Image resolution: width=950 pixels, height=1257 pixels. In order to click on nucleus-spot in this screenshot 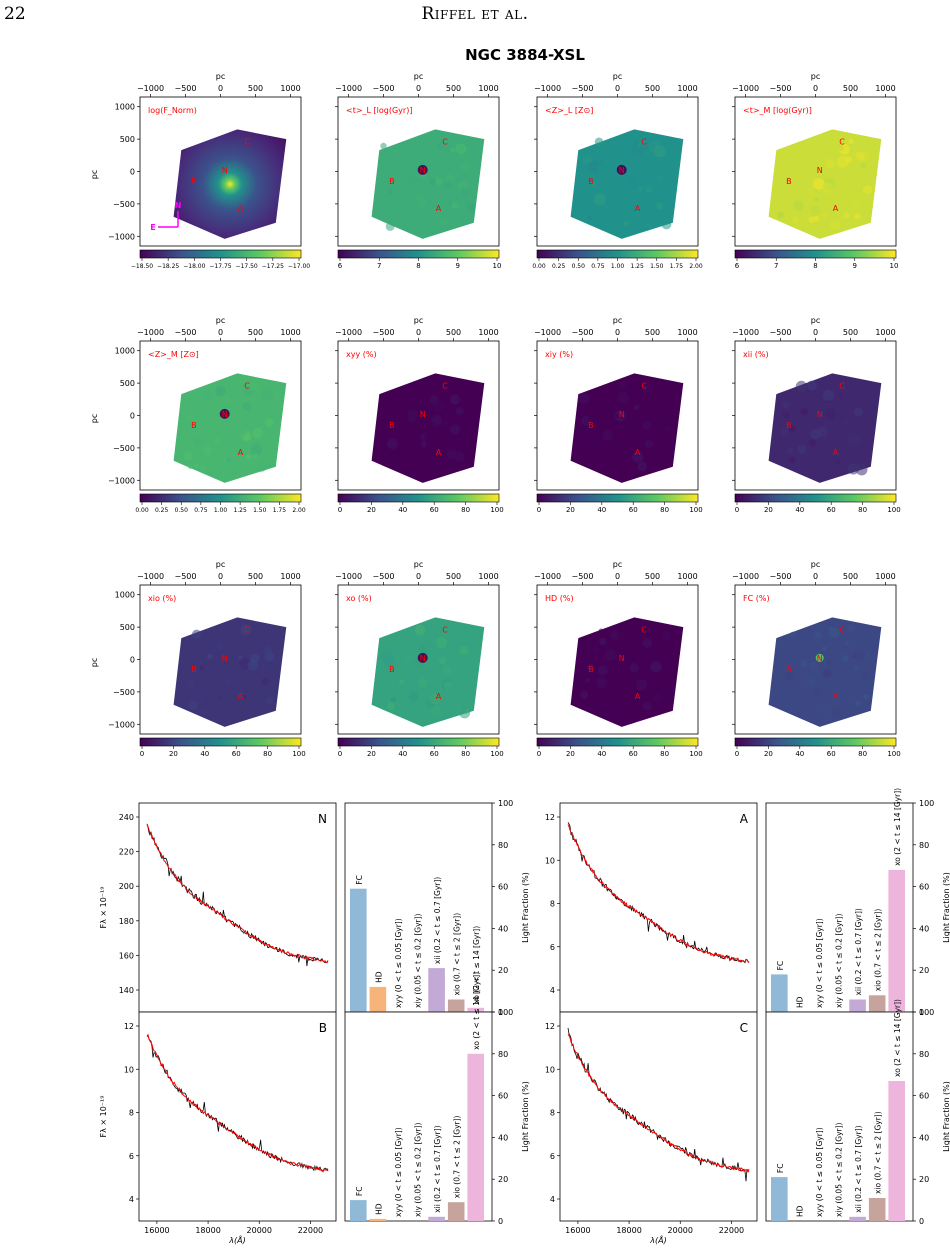, I will do `click(819, 657)`.